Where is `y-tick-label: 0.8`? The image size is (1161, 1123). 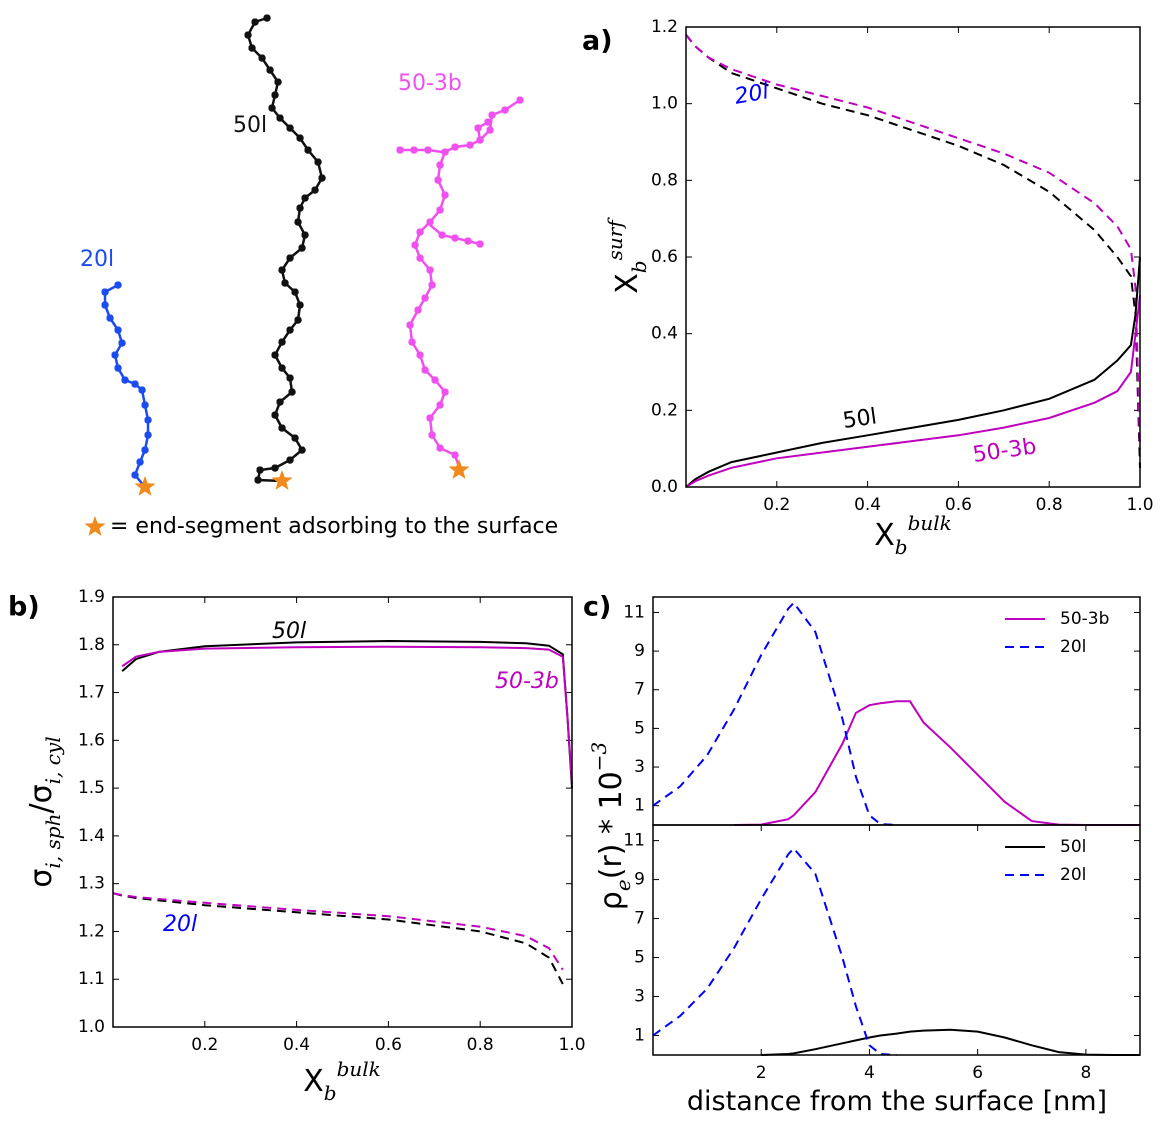 y-tick-label: 0.8 is located at coordinates (664, 180).